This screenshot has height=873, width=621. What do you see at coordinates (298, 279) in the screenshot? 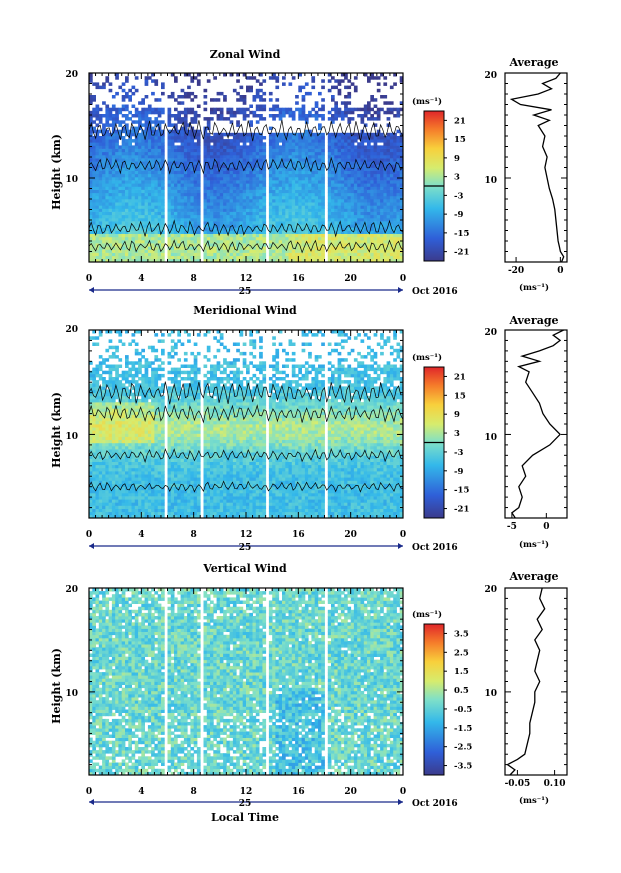
I see `x-tick-label: 16` at bounding box center [298, 279].